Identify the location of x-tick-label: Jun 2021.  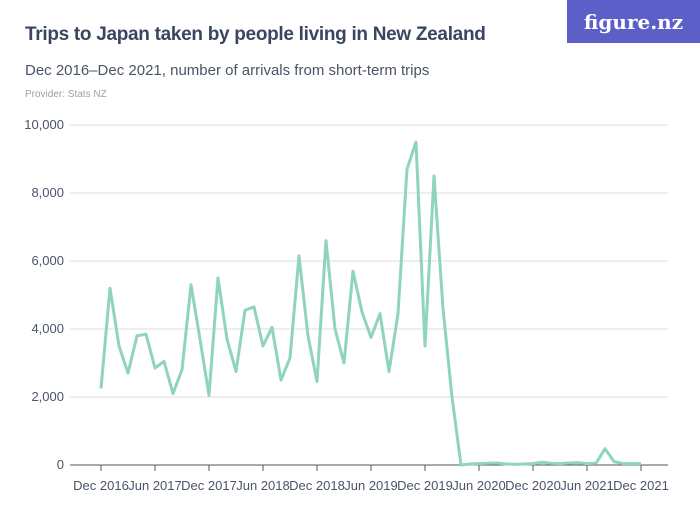
(587, 485).